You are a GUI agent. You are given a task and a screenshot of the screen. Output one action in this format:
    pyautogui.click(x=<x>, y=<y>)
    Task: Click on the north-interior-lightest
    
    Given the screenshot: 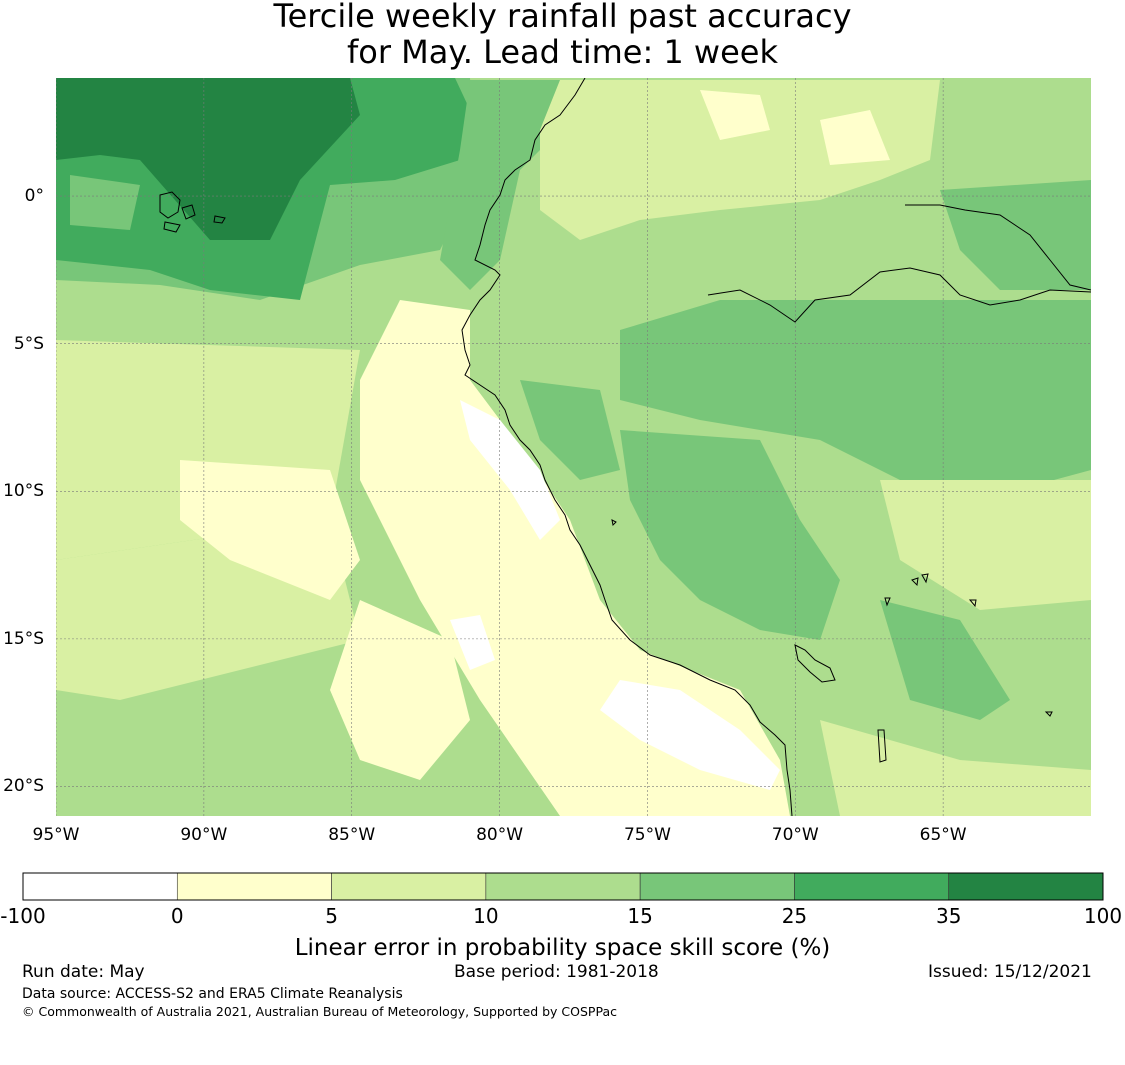 What is the action you would take?
    pyautogui.click(x=735, y=115)
    